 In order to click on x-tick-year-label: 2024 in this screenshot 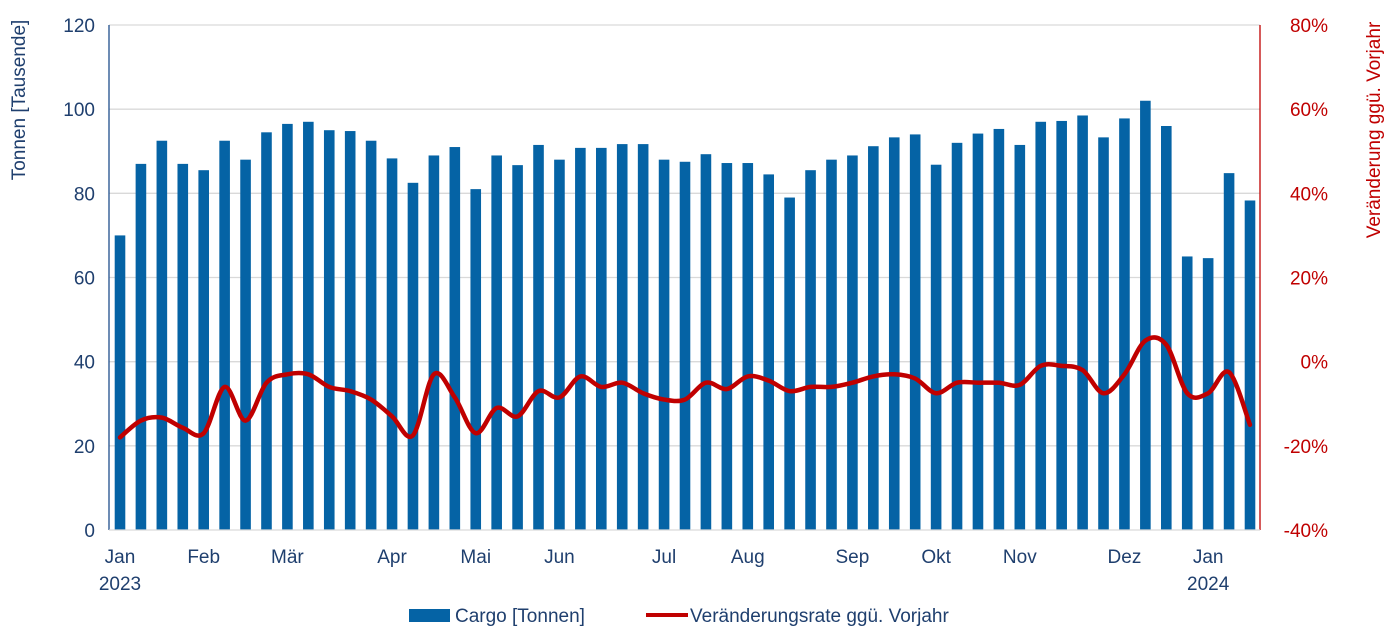, I will do `click(1208, 584)`.